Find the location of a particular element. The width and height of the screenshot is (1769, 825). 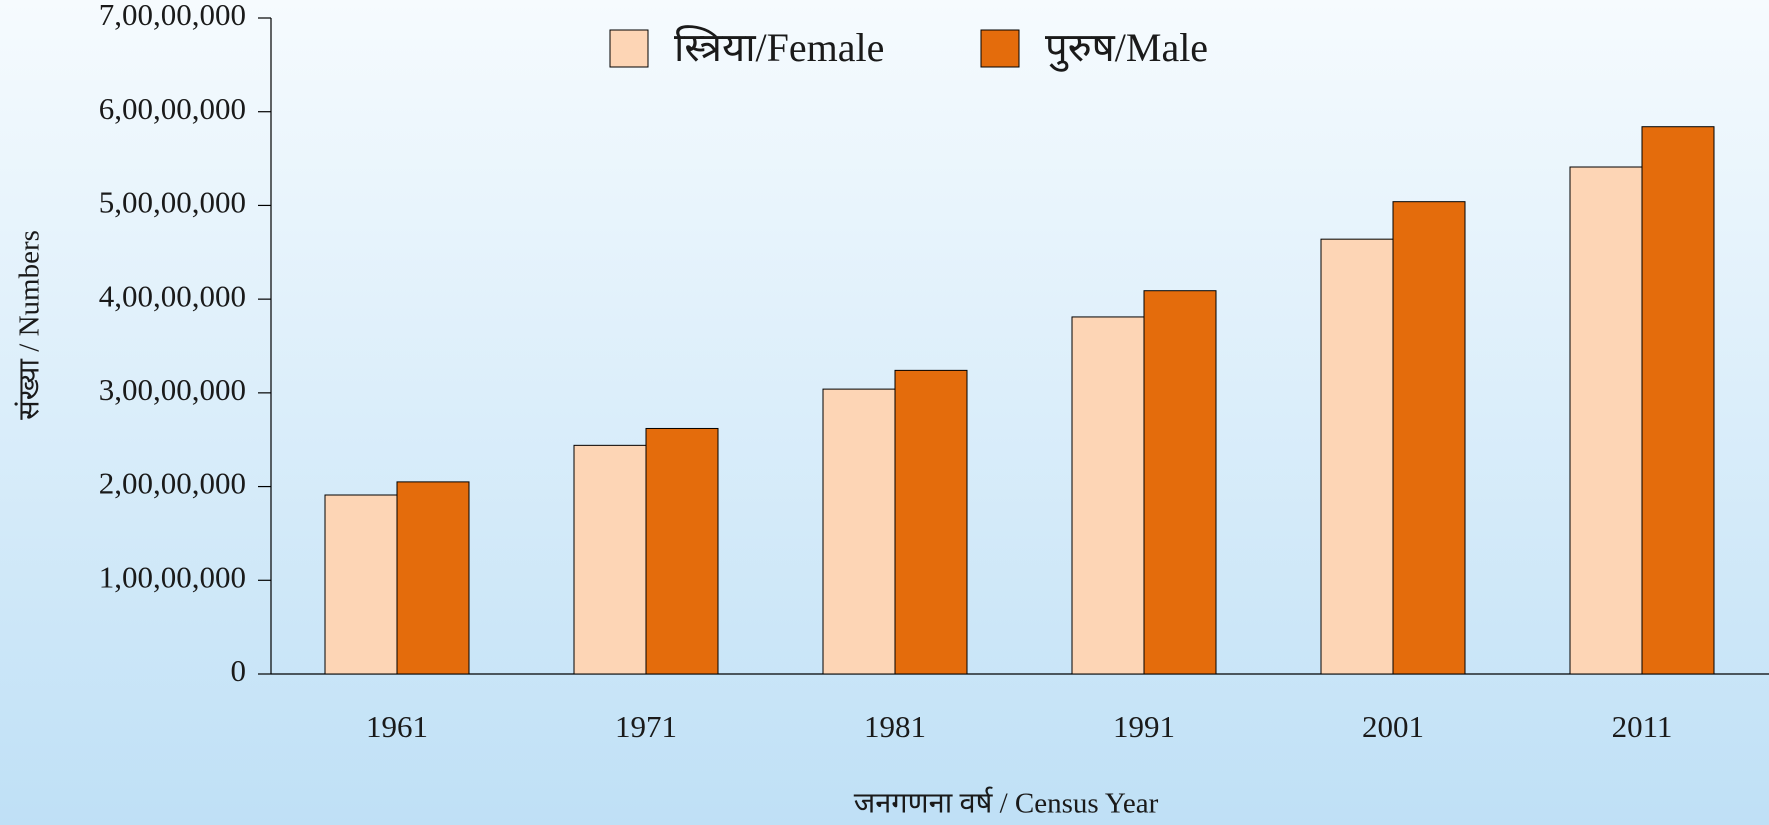

x-tick-label: 2011 is located at coordinates (1642, 726).